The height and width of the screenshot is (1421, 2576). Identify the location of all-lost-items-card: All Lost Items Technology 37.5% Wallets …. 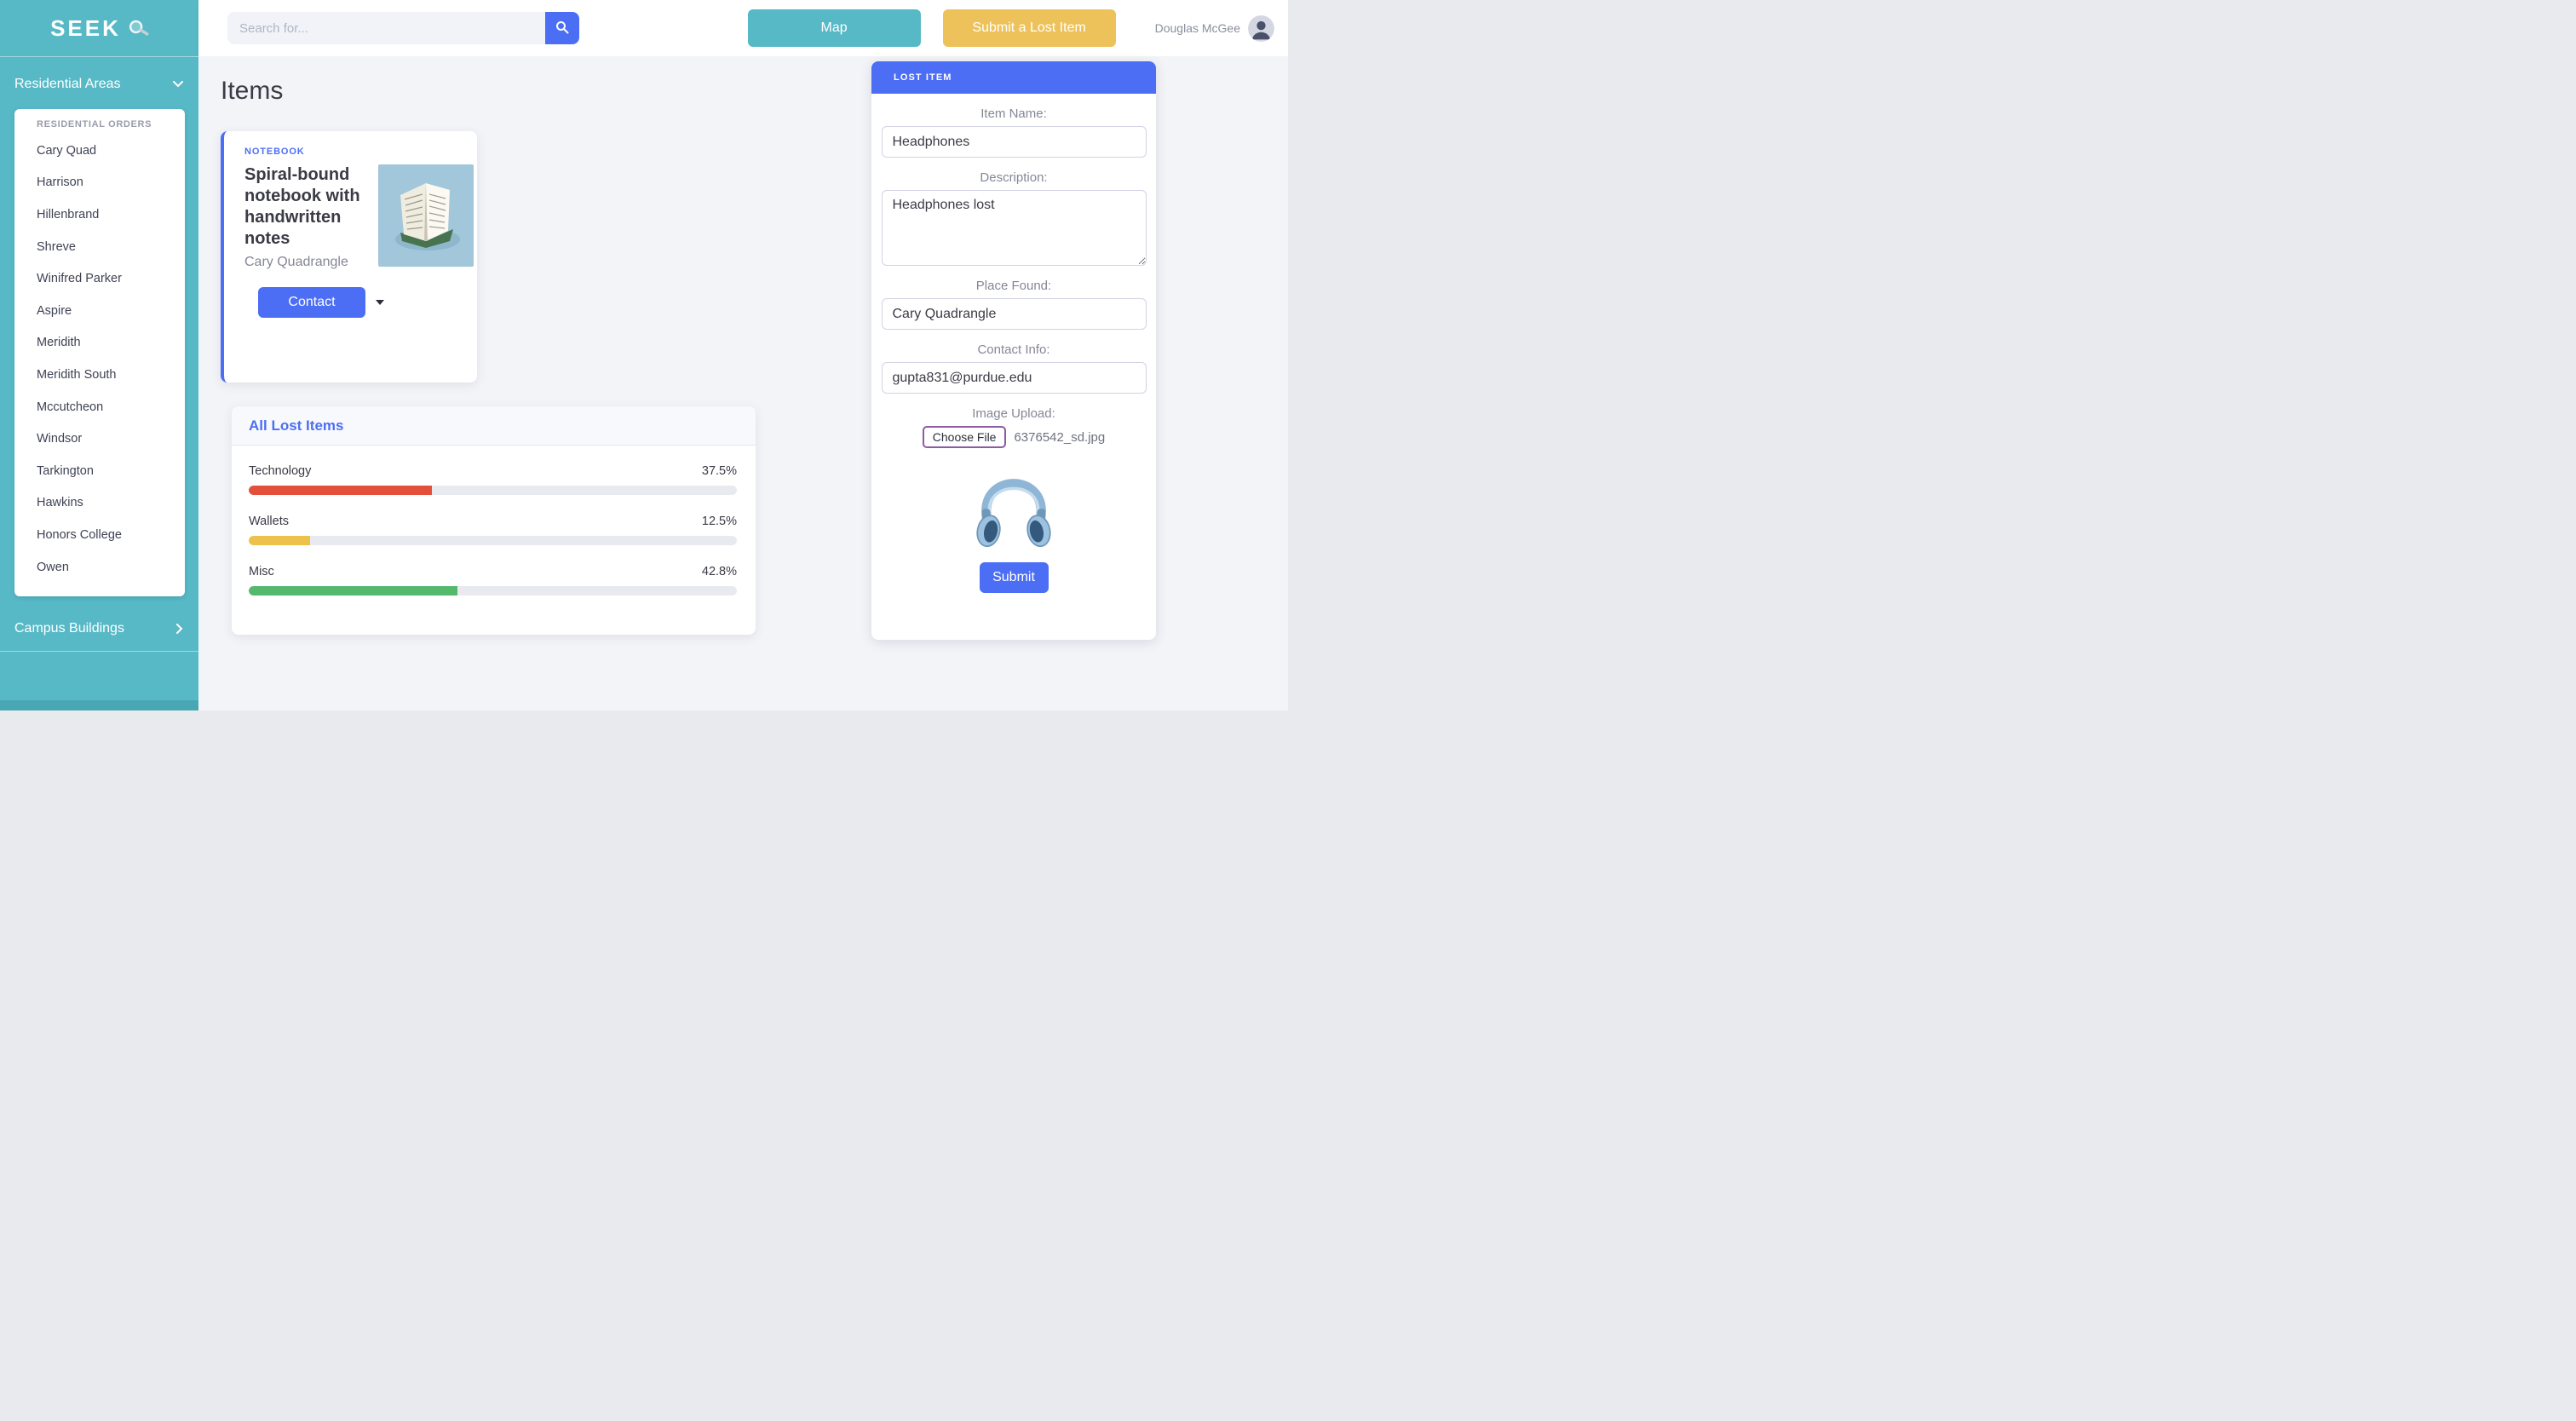
(494, 521).